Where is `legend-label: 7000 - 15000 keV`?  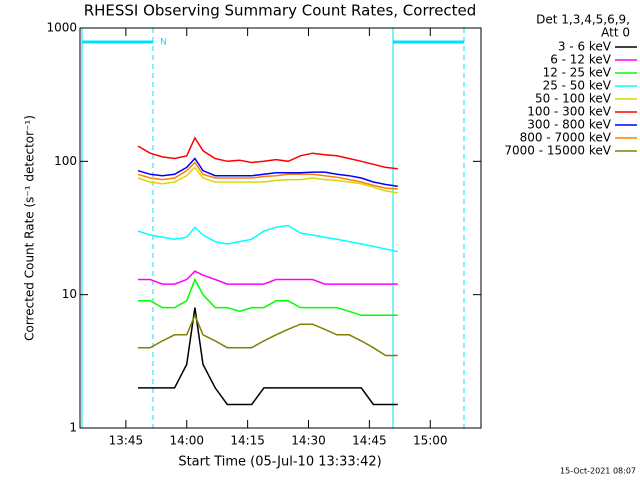
legend-label: 7000 - 15000 keV is located at coordinates (557, 151).